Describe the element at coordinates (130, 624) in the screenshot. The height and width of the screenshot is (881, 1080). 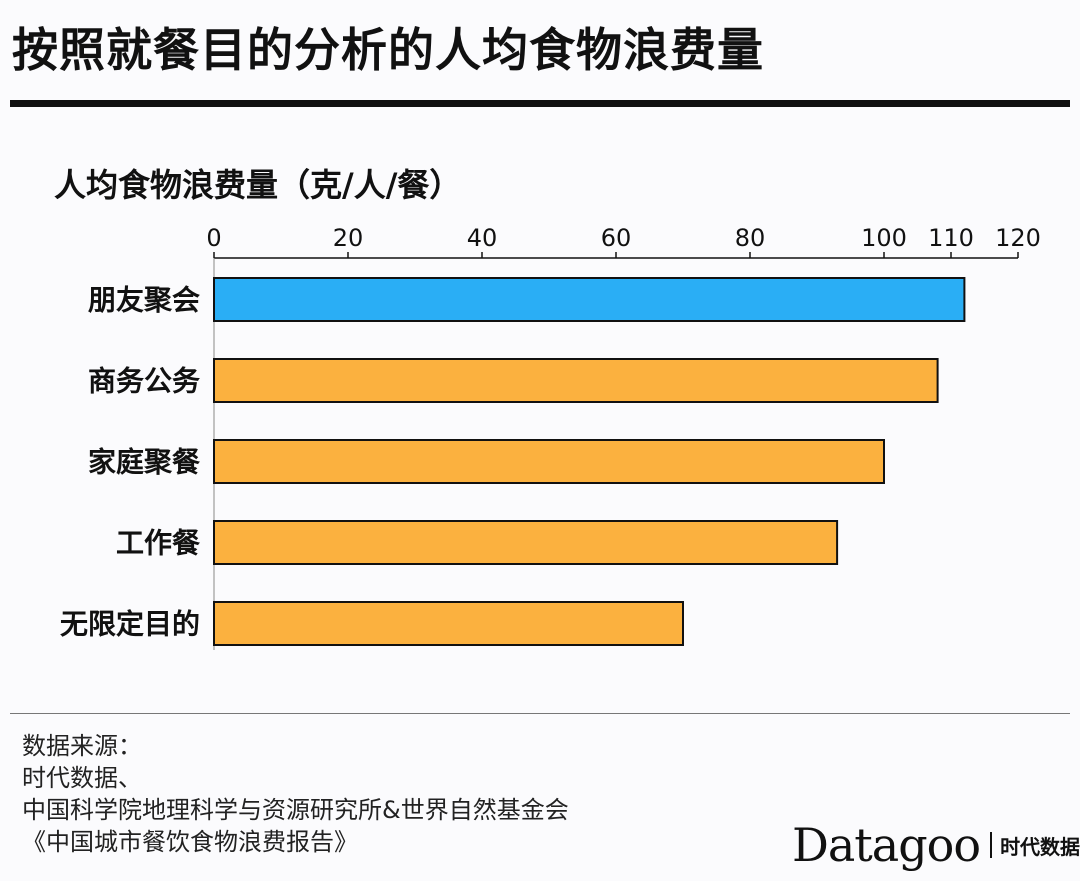
I see `category-label: 无限定目的` at that location.